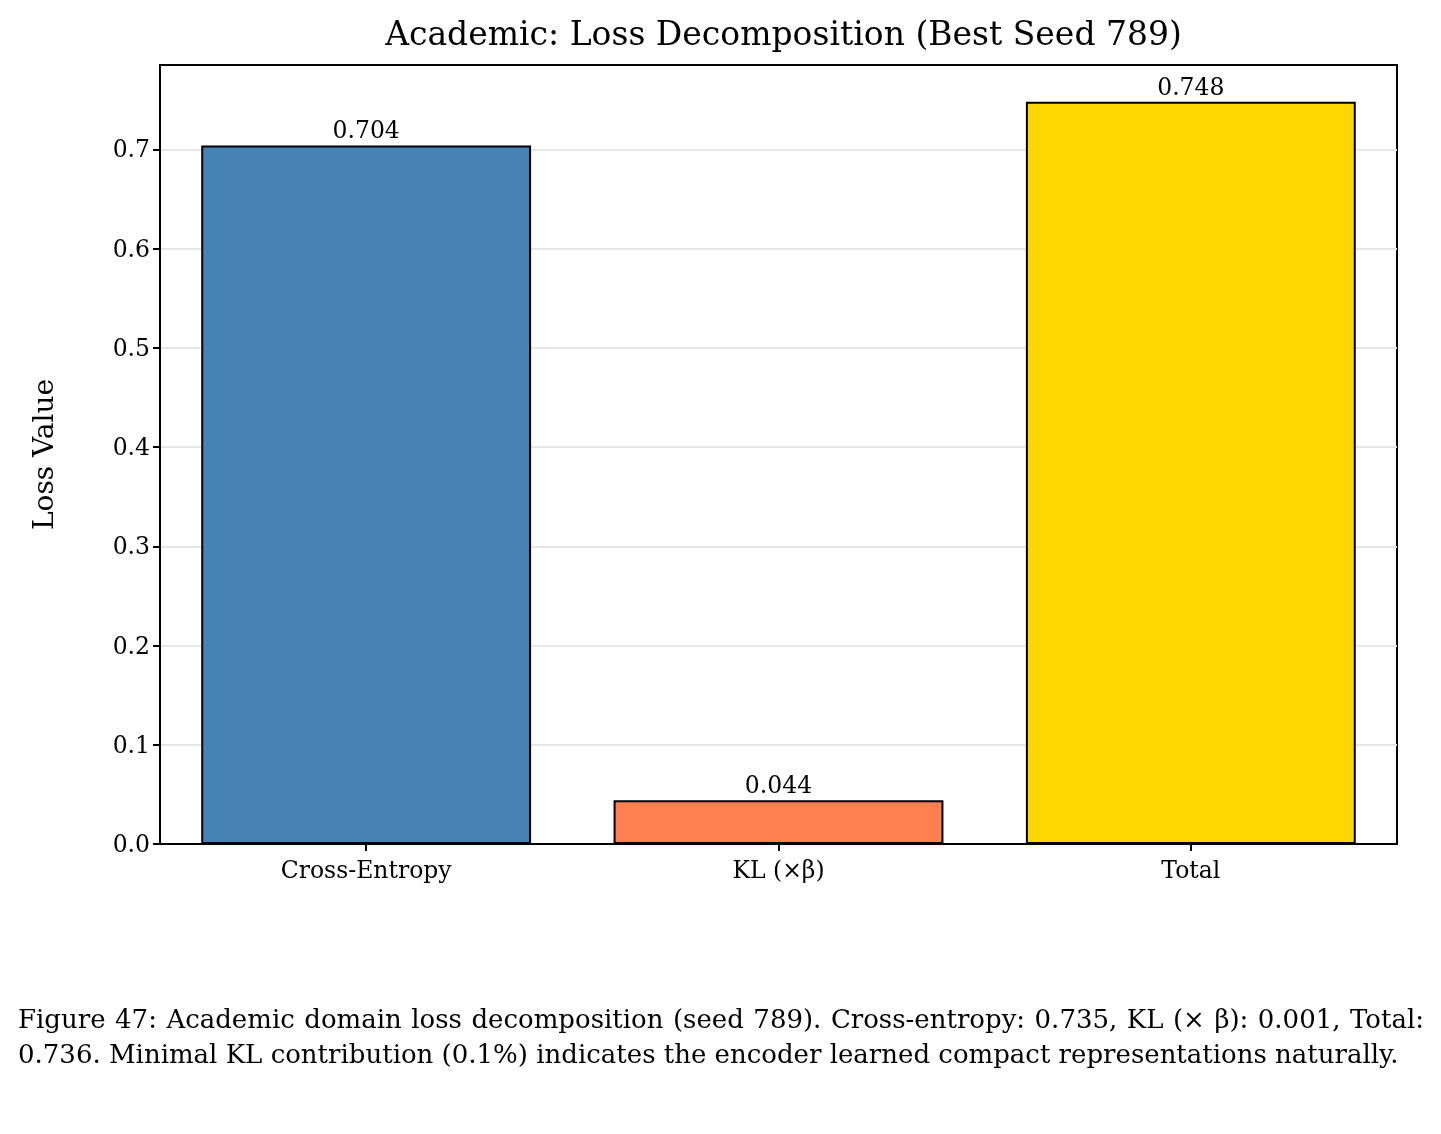 This screenshot has width=1441, height=1134. I want to click on data-label: 0.748, so click(1191, 86).